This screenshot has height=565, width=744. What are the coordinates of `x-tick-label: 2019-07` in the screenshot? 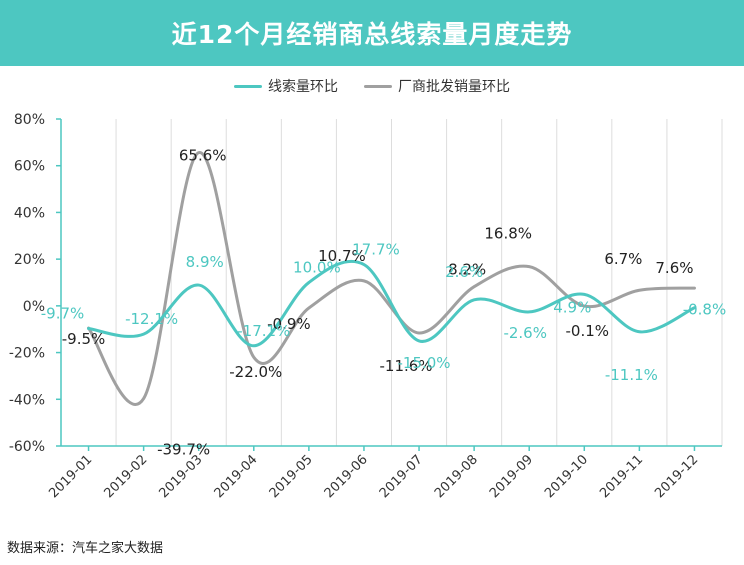 It's located at (401, 476).